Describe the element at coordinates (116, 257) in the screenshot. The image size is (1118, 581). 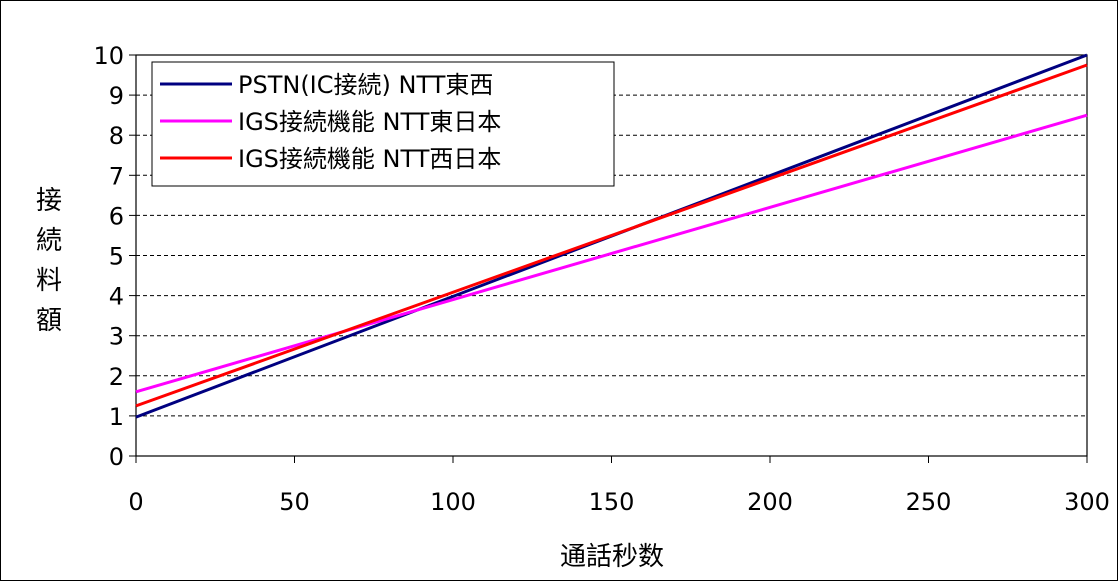
I see `y-tick-label: 5` at that location.